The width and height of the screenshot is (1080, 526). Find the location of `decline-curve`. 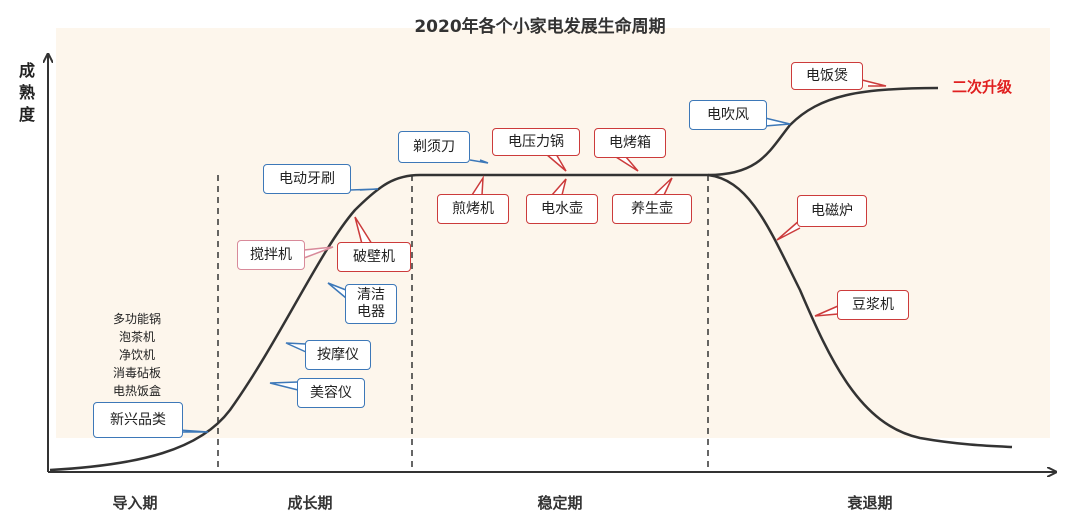

decline-curve is located at coordinates (860, 311).